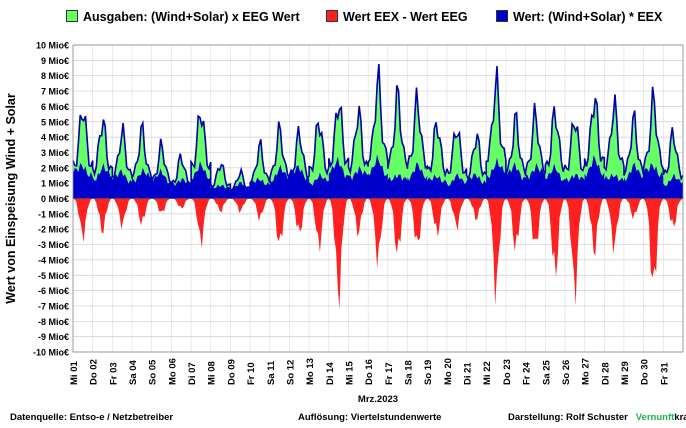 The image size is (686, 428). I want to click on x-tick-label: Do 16, so click(369, 372).